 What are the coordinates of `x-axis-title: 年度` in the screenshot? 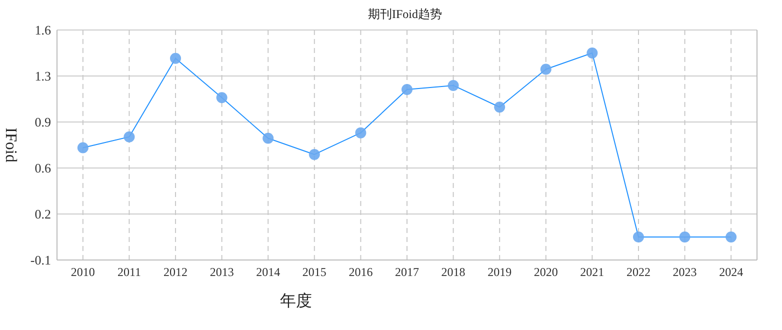 It's located at (296, 301).